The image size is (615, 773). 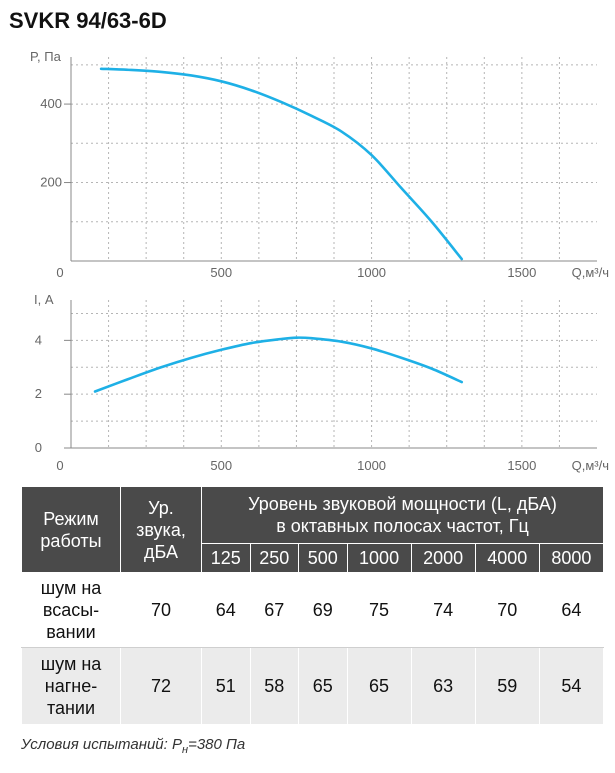 I want to click on value-cell: 63, so click(x=443, y=686).